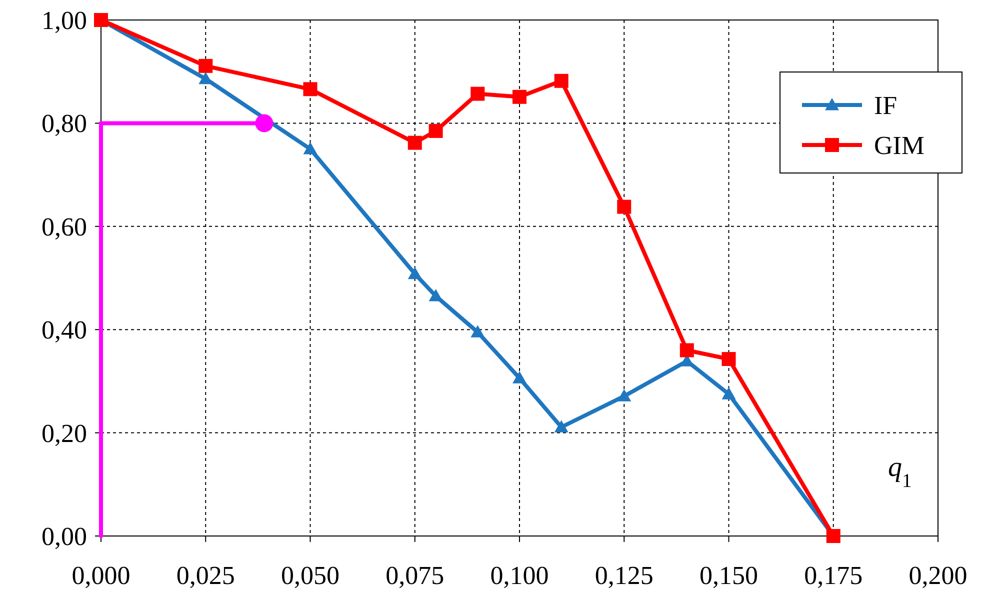  I want to click on x-tick-label: 0,075, so click(415, 575).